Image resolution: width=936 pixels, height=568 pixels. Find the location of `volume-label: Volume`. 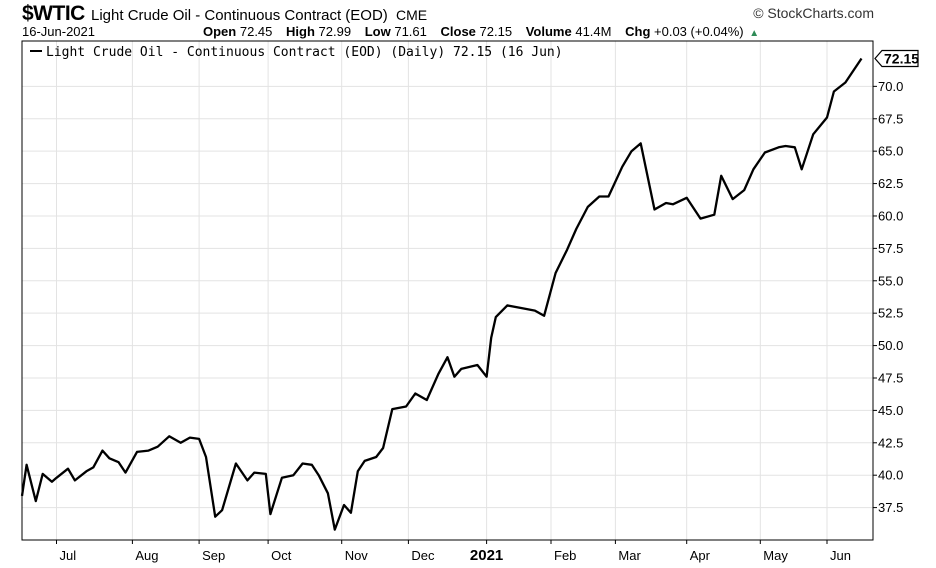

volume-label: Volume is located at coordinates (548, 31).